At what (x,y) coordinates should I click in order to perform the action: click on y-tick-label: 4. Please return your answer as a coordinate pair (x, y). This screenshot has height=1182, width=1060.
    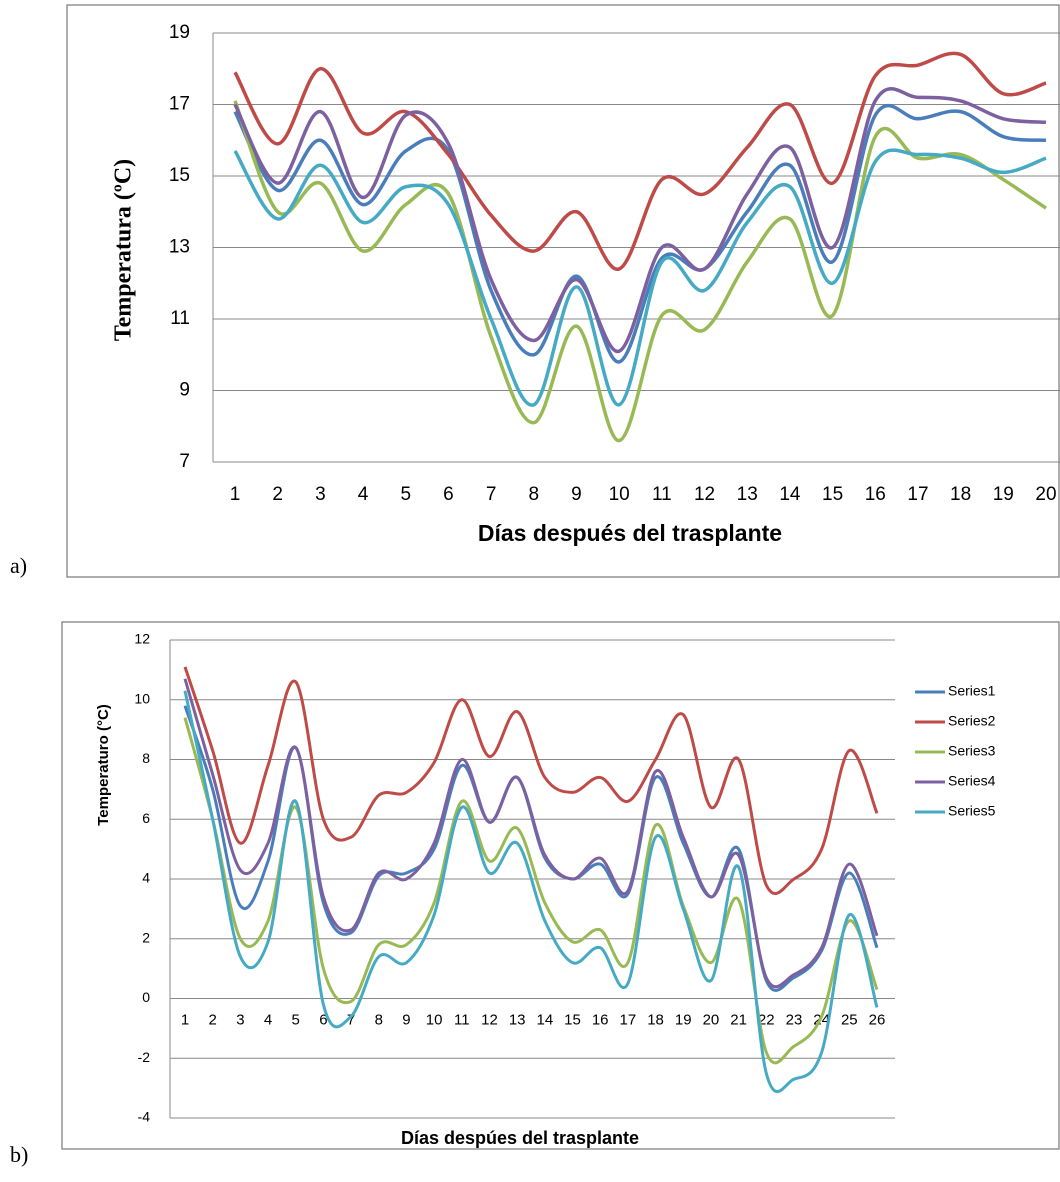
    Looking at the image, I should click on (146, 878).